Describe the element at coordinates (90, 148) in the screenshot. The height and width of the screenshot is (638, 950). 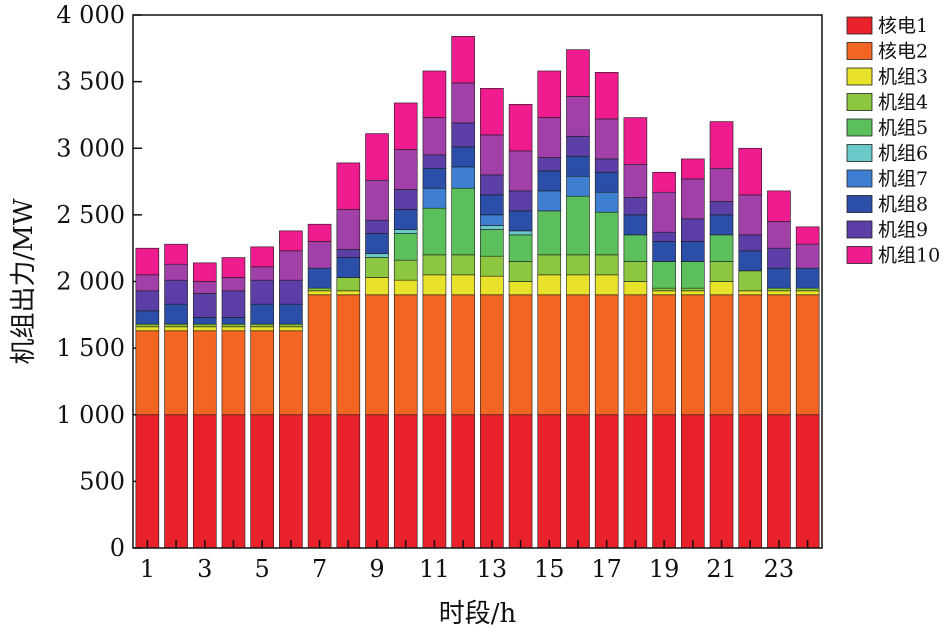
I see `y-tick-label: 3 000` at that location.